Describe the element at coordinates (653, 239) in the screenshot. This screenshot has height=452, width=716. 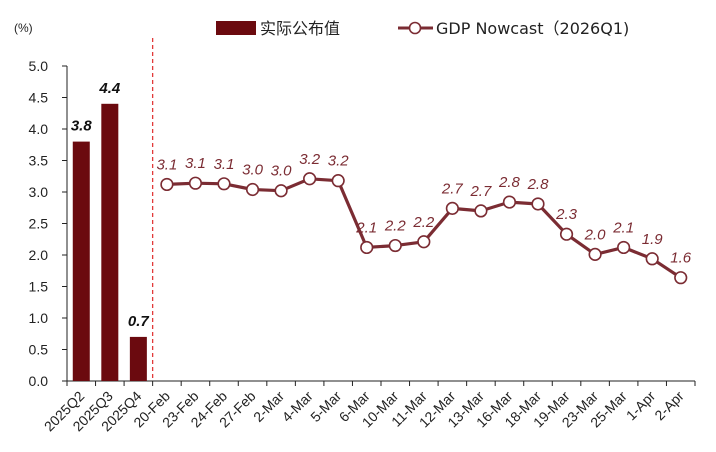
I see `nowcast-data-label: 1.9` at that location.